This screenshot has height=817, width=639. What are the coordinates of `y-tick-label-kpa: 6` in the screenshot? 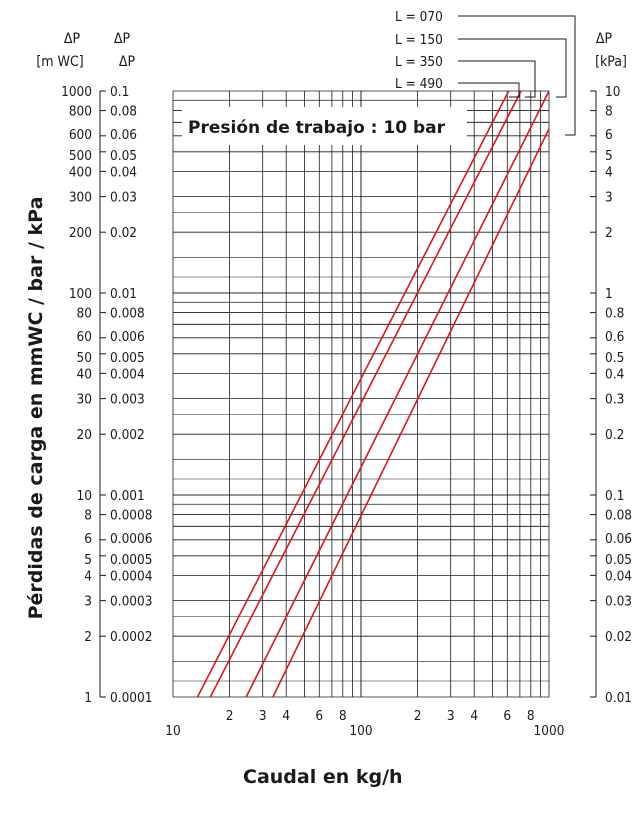 It's located at (609, 135).